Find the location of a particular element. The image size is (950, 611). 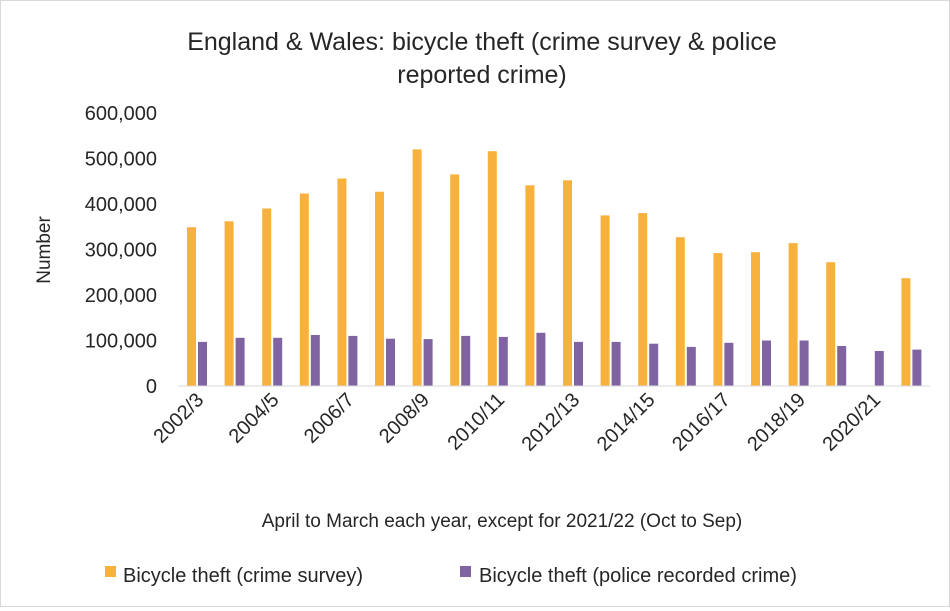

x-tick-label: 2008/9 is located at coordinates (404, 418).